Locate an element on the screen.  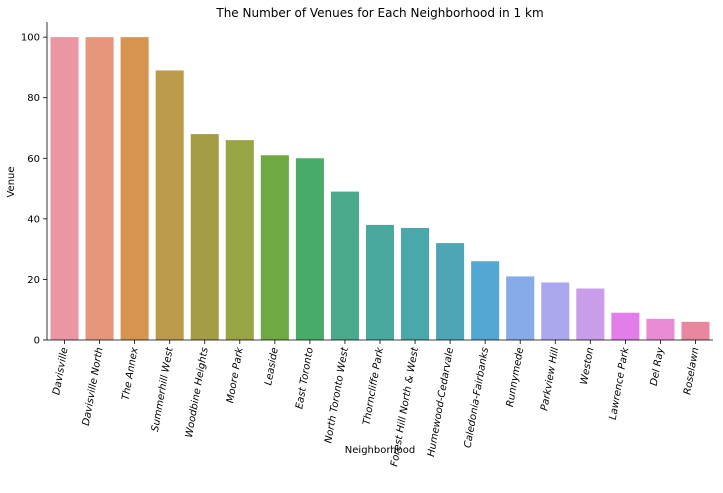
x-tick-label: Moore Park is located at coordinates (235, 374).